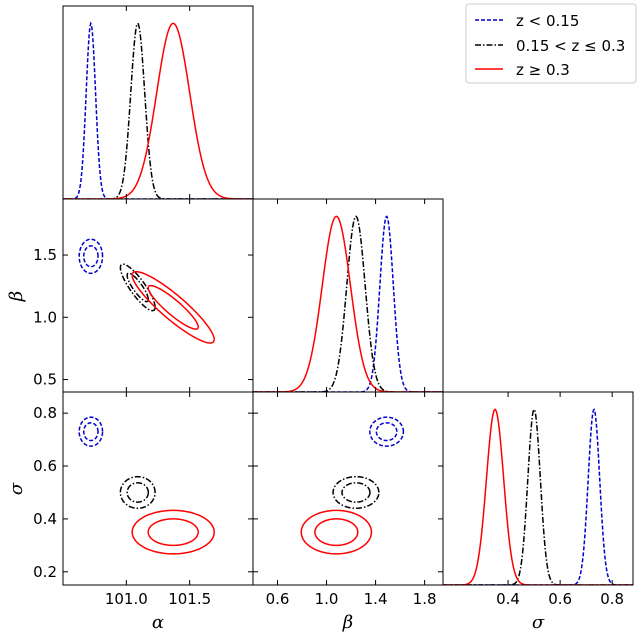 The image size is (640, 640). I want to click on x-tick-label-sigma-0: 0.4, so click(508, 599).